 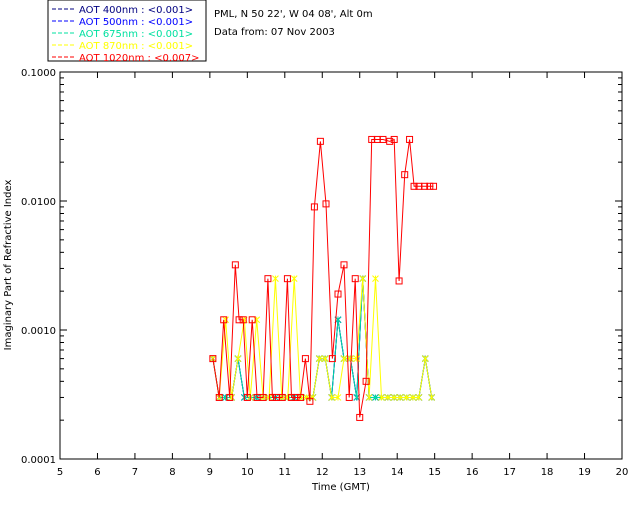 What do you see at coordinates (274, 32) in the screenshot?
I see `date-info: Data from: 07 Nov 2003` at bounding box center [274, 32].